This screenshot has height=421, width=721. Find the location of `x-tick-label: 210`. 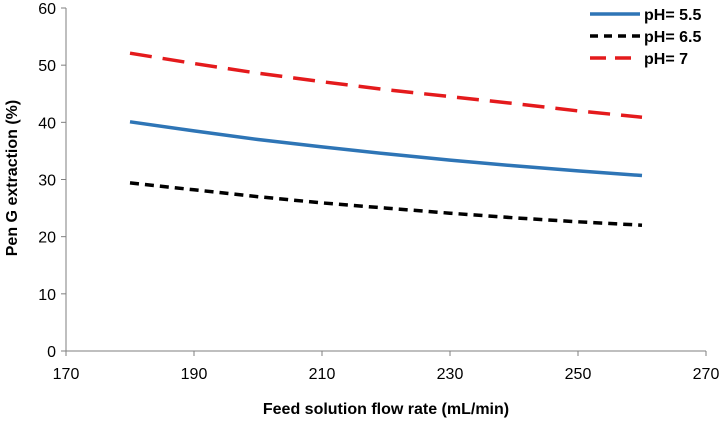

x-tick-label: 210 is located at coordinates (322, 374).